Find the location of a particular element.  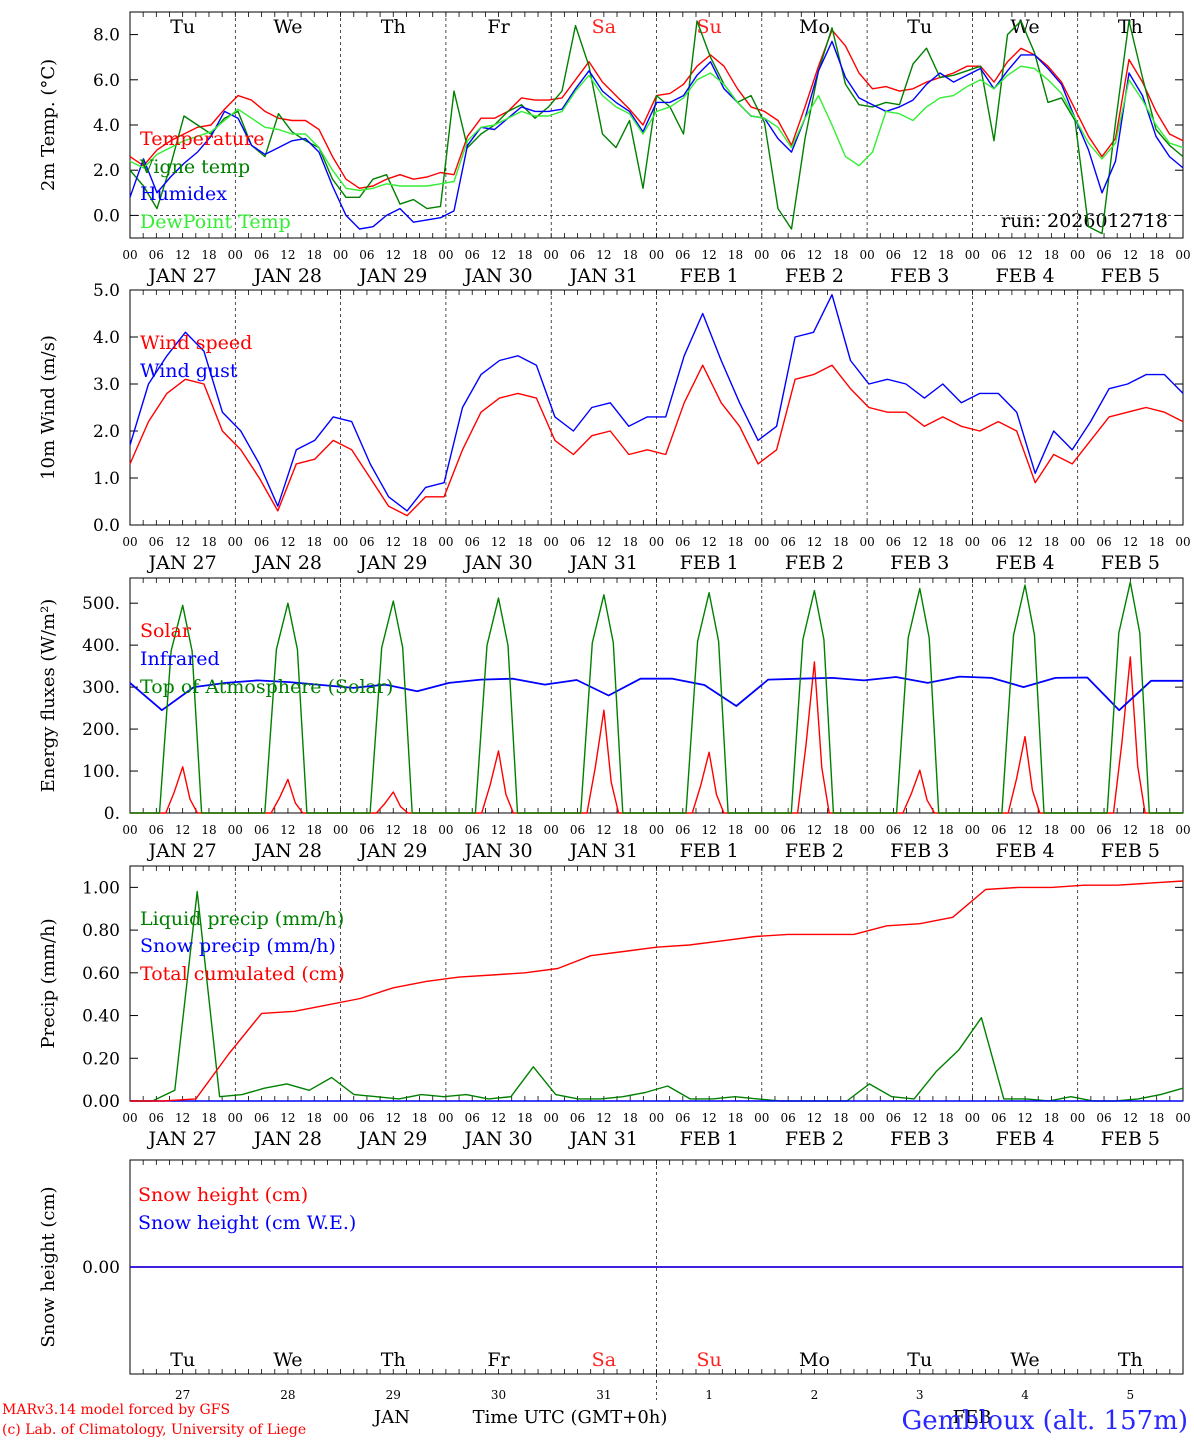

legend-entry: Infrared is located at coordinates (180, 659).